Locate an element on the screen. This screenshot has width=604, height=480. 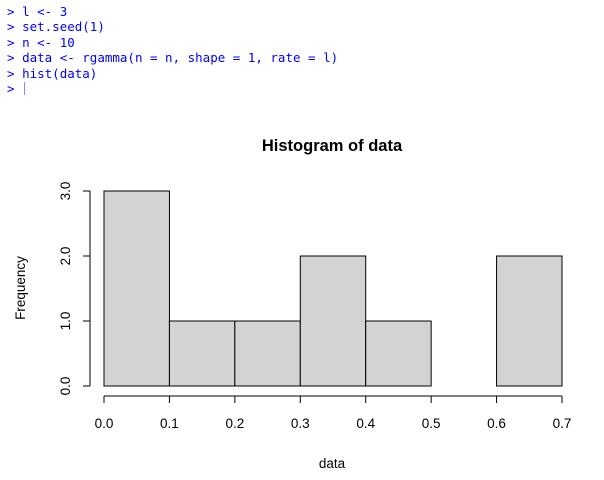
chart-title: Histogram of data is located at coordinates (332, 146).